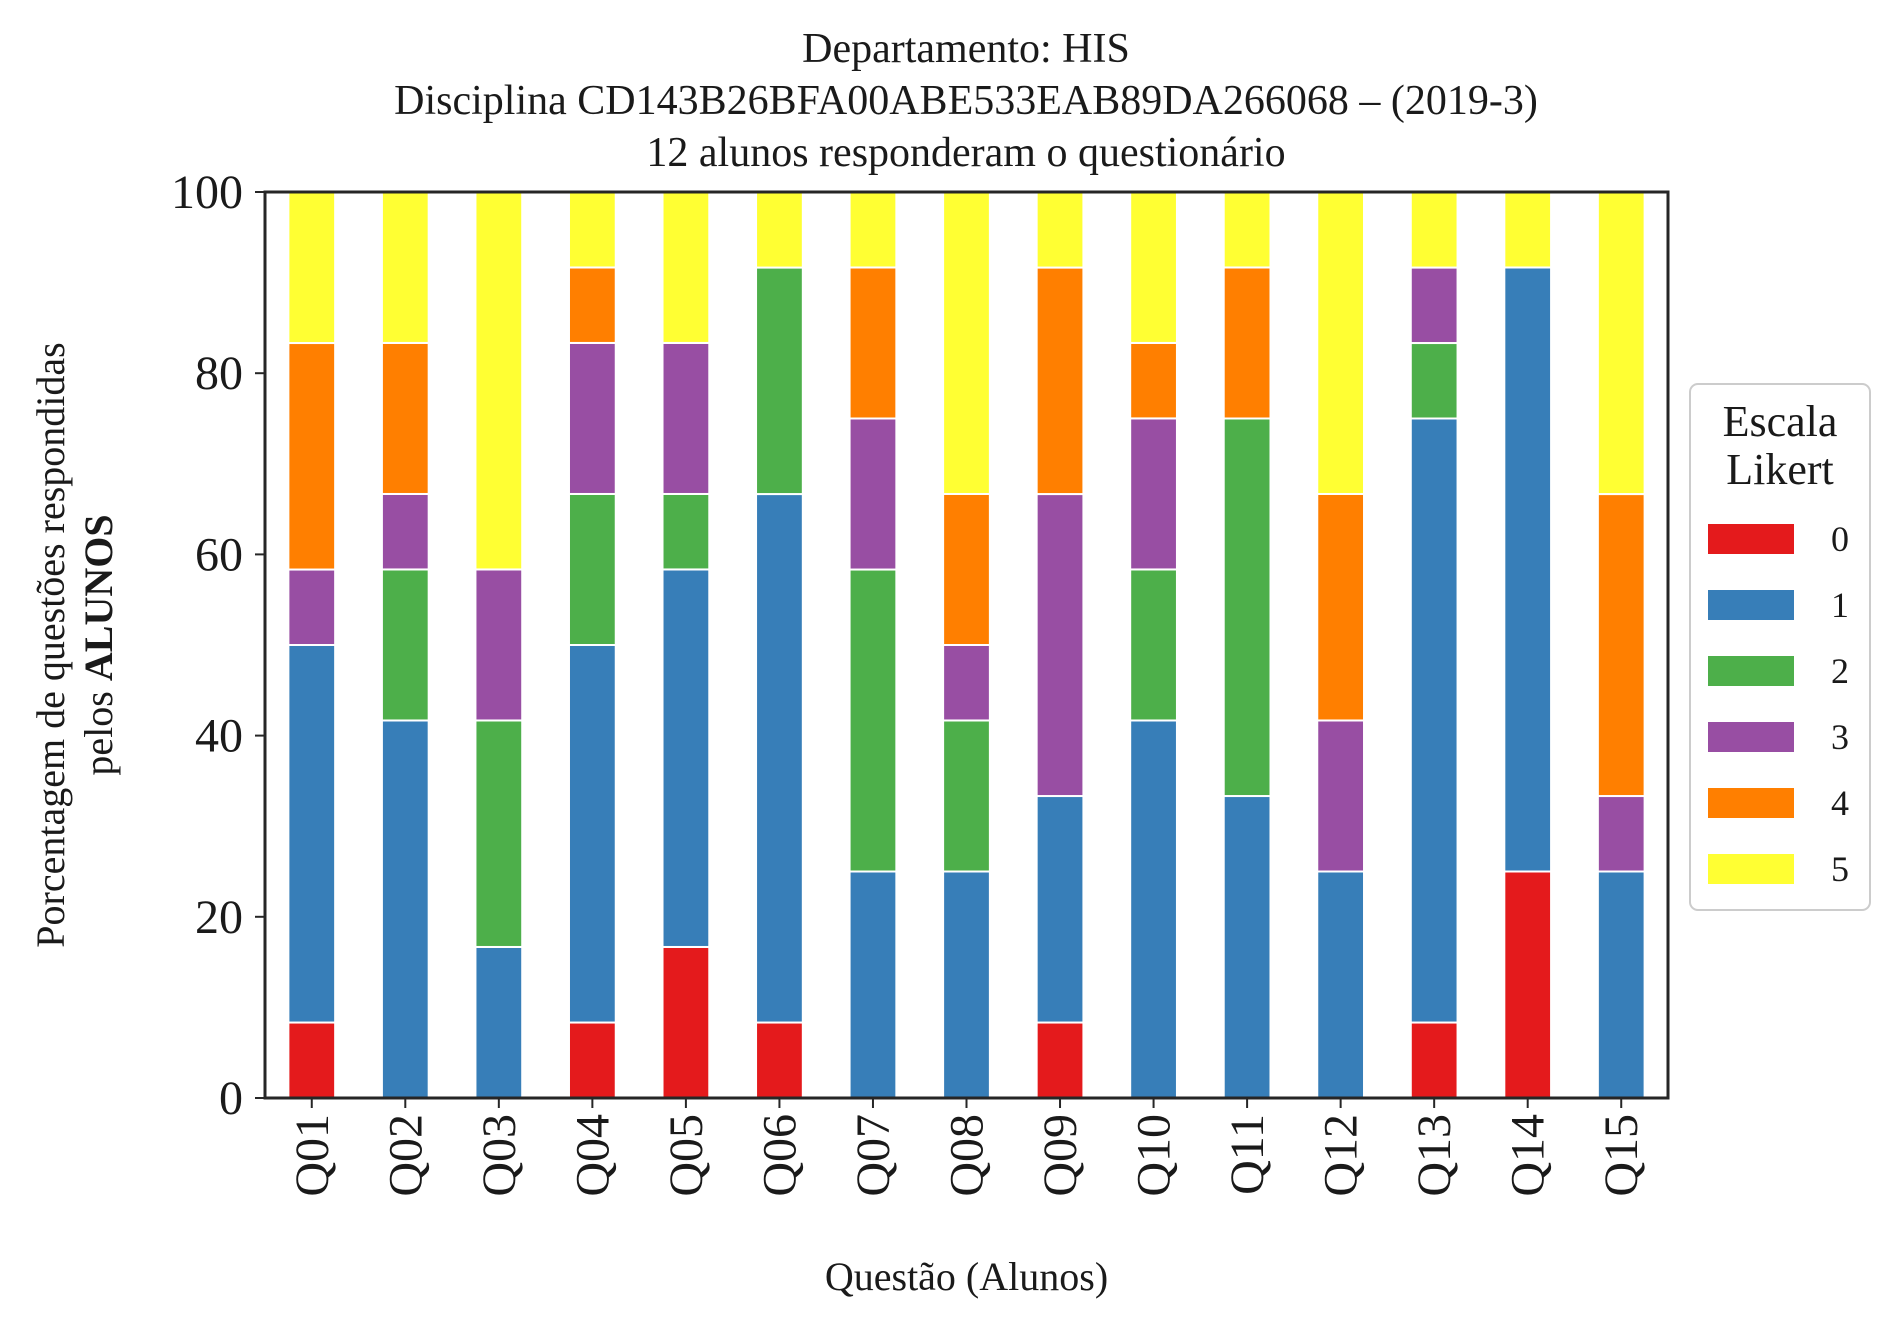  I want to click on y-axis: 0 20 40 60 80 100, so click(218, 645).